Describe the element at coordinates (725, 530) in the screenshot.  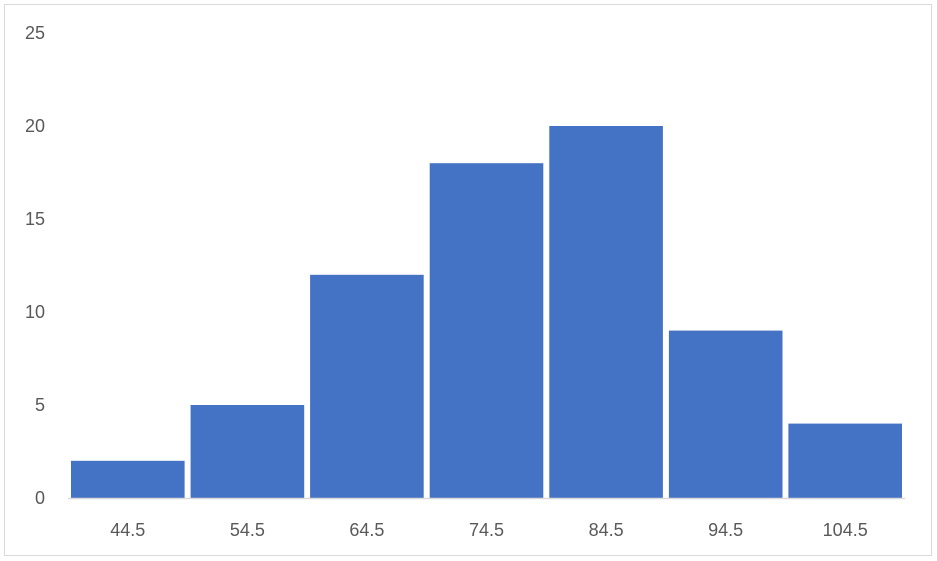
I see `x-tick-label: 94.5` at that location.